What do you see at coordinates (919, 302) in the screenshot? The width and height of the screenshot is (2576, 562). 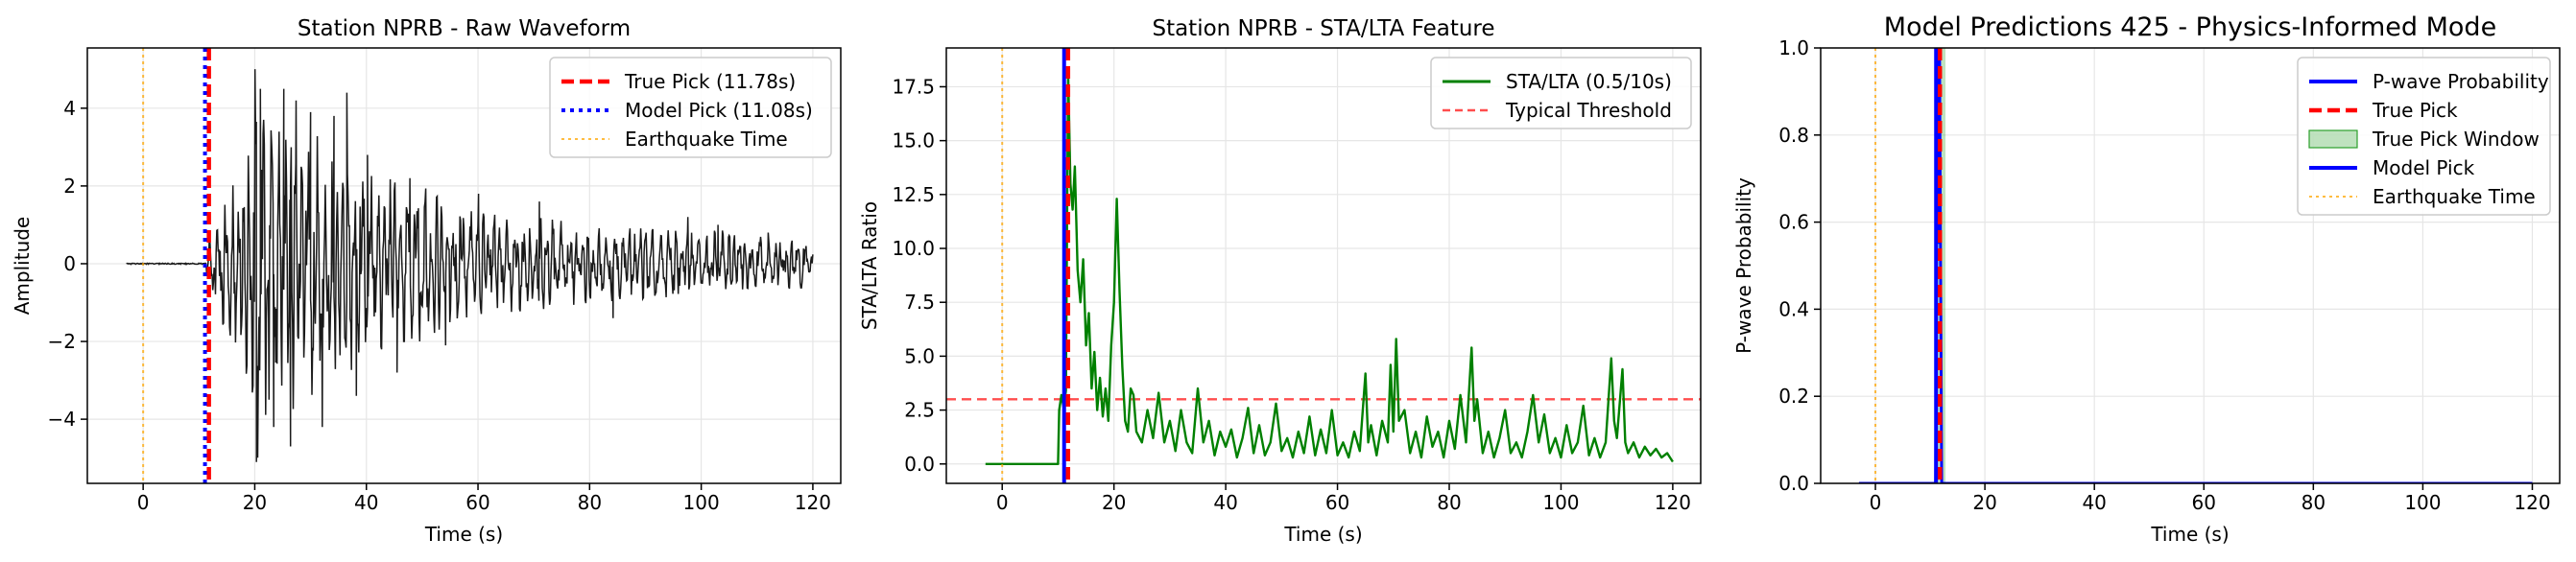 I see `y-tick-label: 7.5` at bounding box center [919, 302].